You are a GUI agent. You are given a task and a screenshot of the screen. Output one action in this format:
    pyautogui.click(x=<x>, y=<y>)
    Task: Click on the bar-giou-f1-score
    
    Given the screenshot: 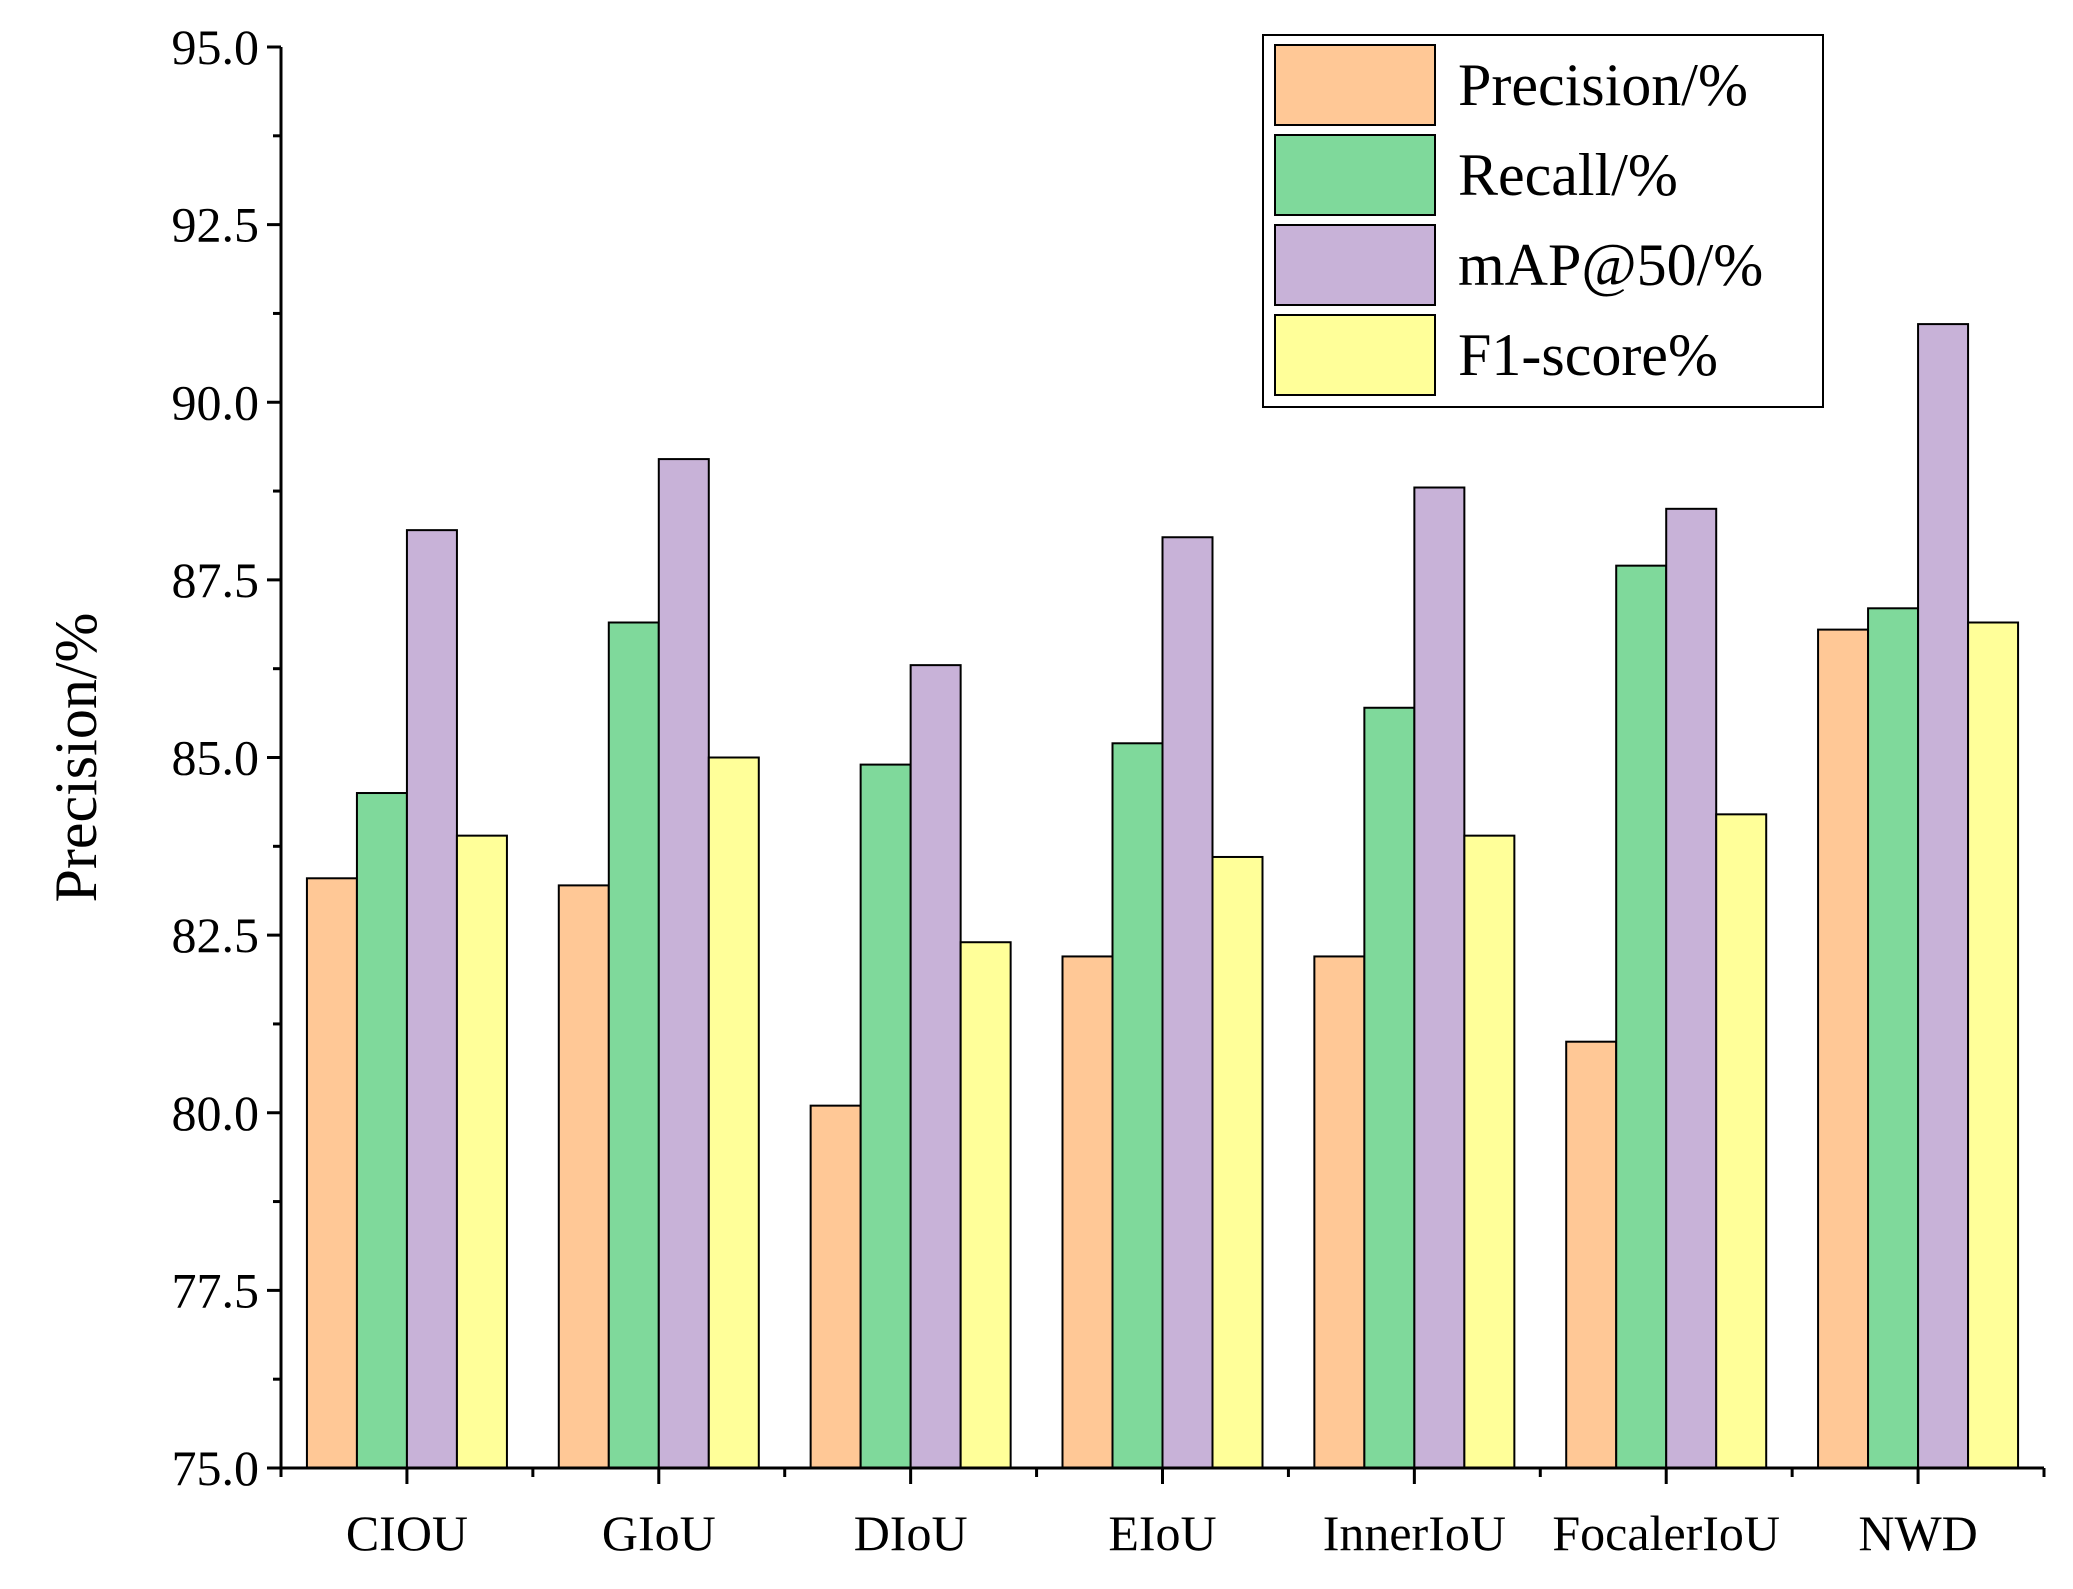 What is the action you would take?
    pyautogui.click(x=733, y=1112)
    